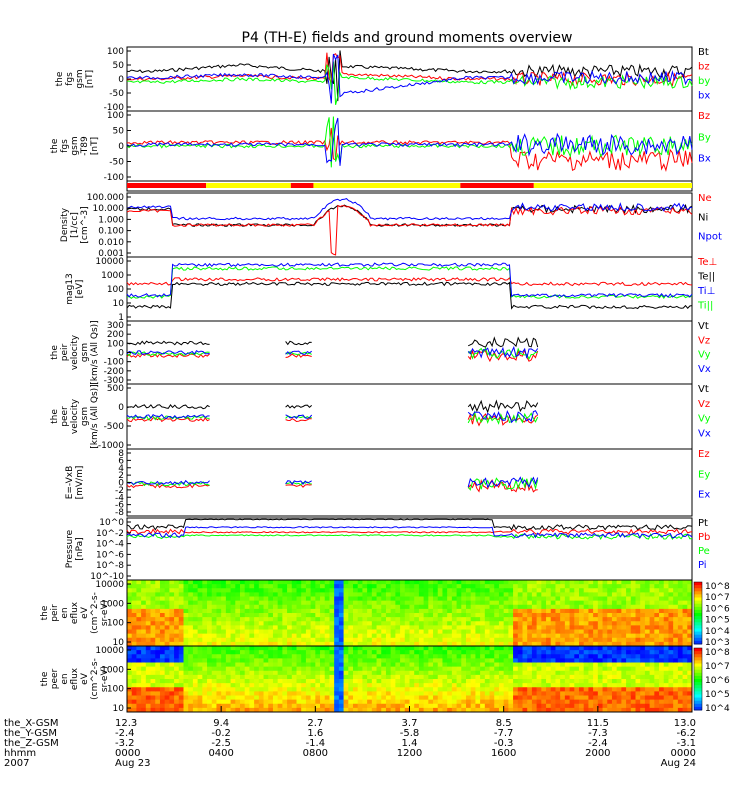  I want to click on series-red, so click(409, 69).